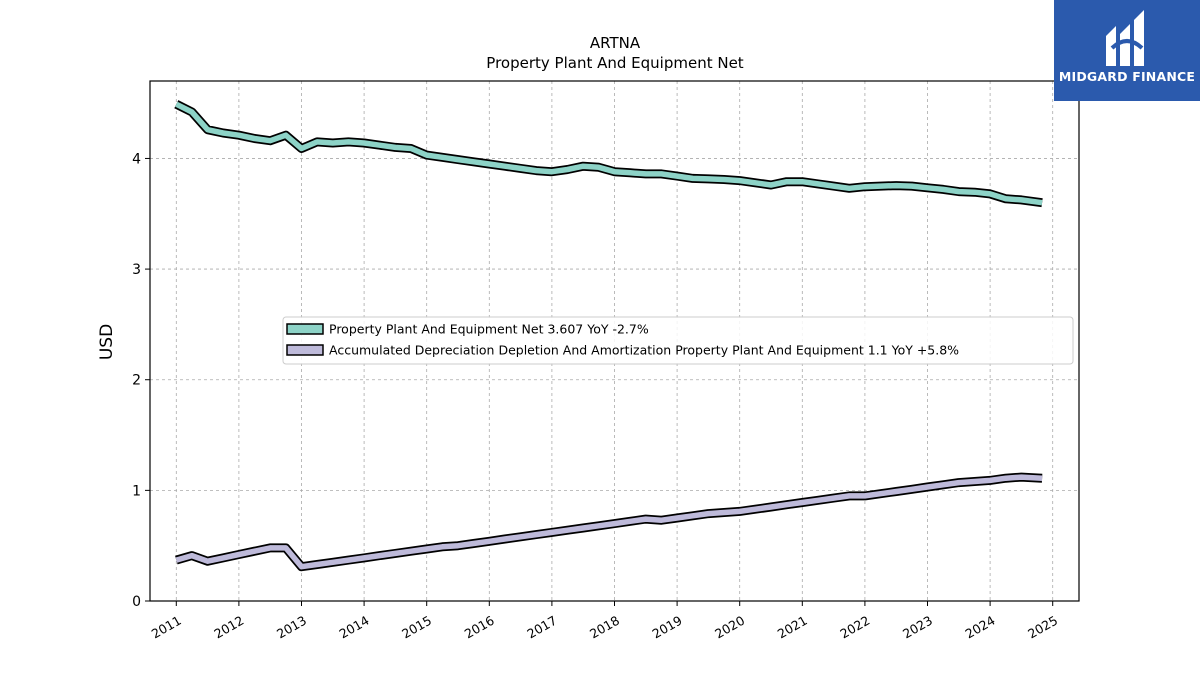  I want to click on midgard-finance-logo: MIDGARD FINANCE, so click(1127, 50).